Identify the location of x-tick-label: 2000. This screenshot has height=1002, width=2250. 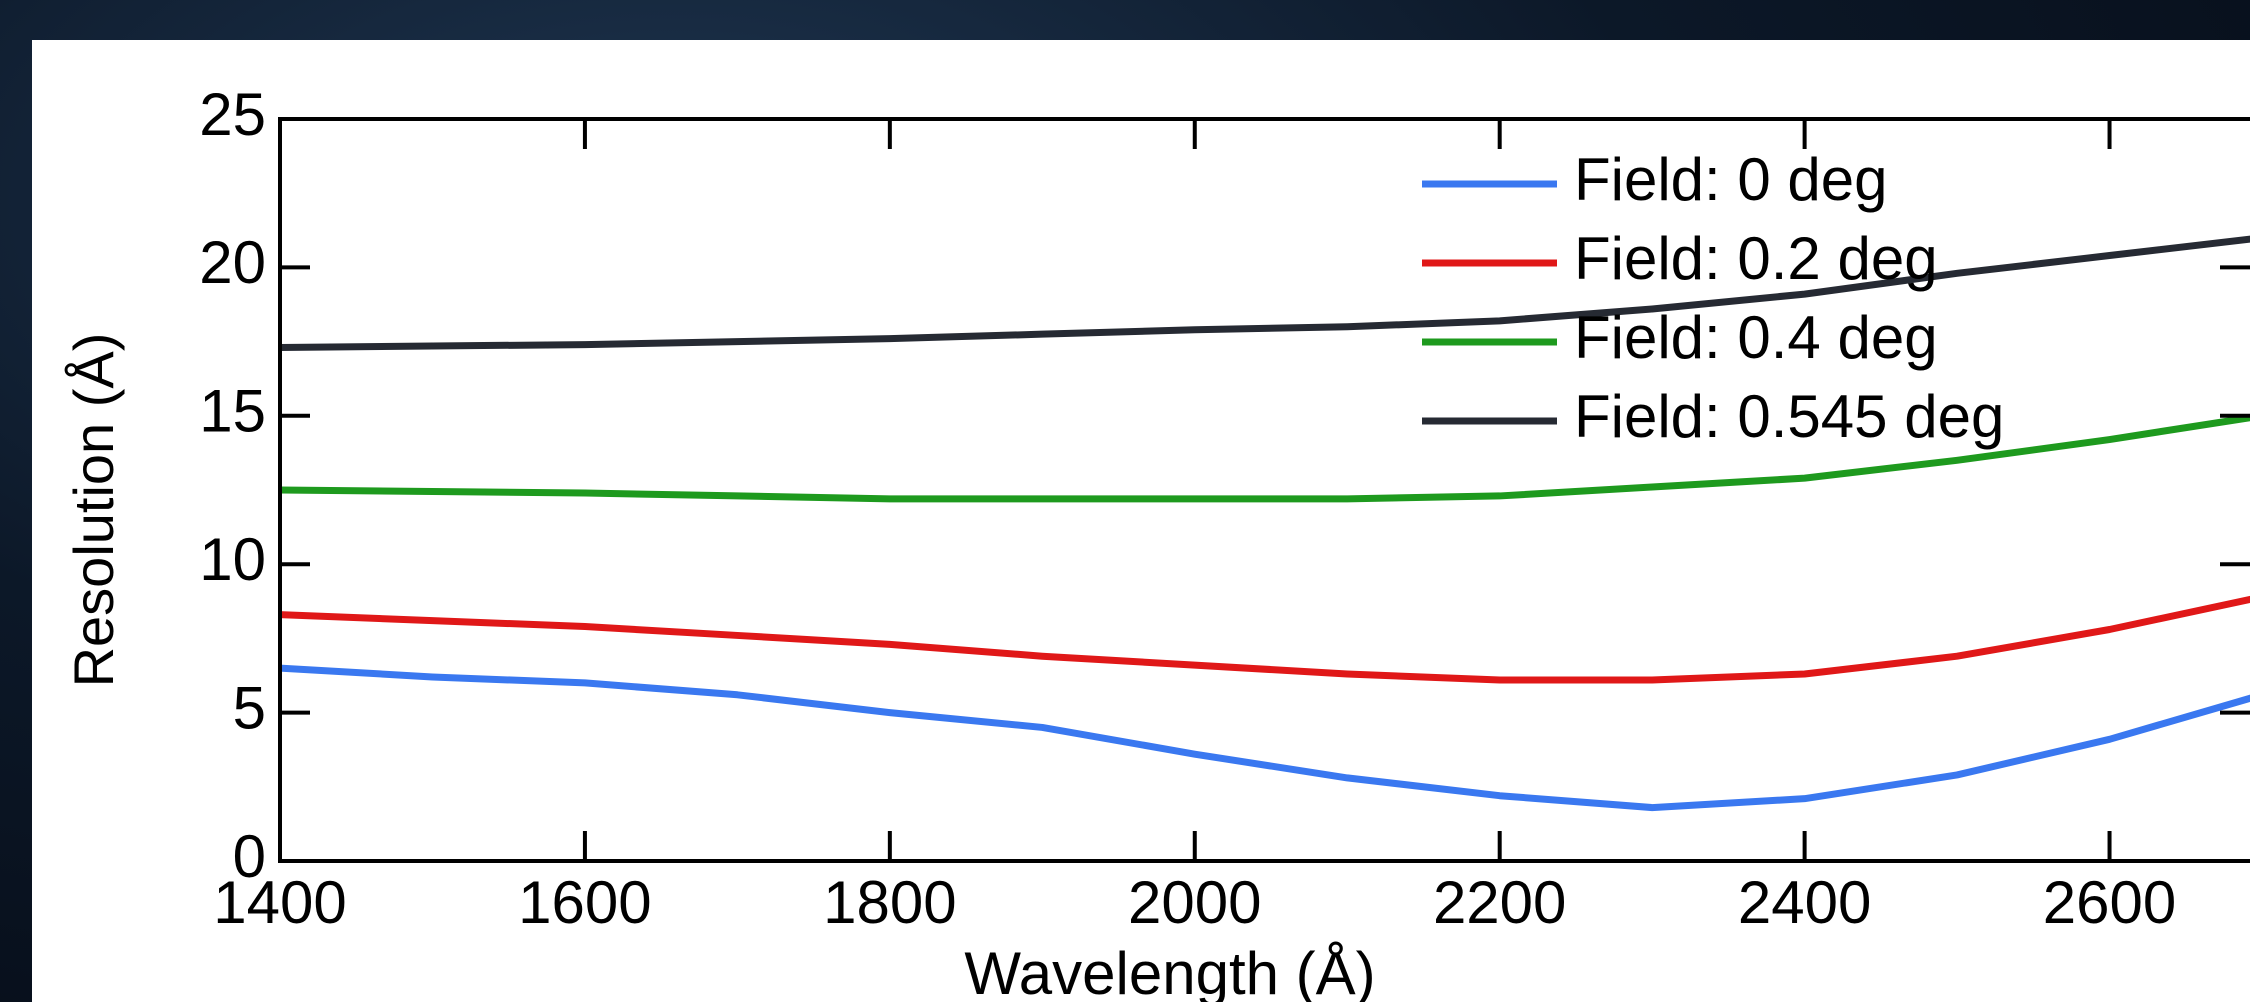
(1194, 902).